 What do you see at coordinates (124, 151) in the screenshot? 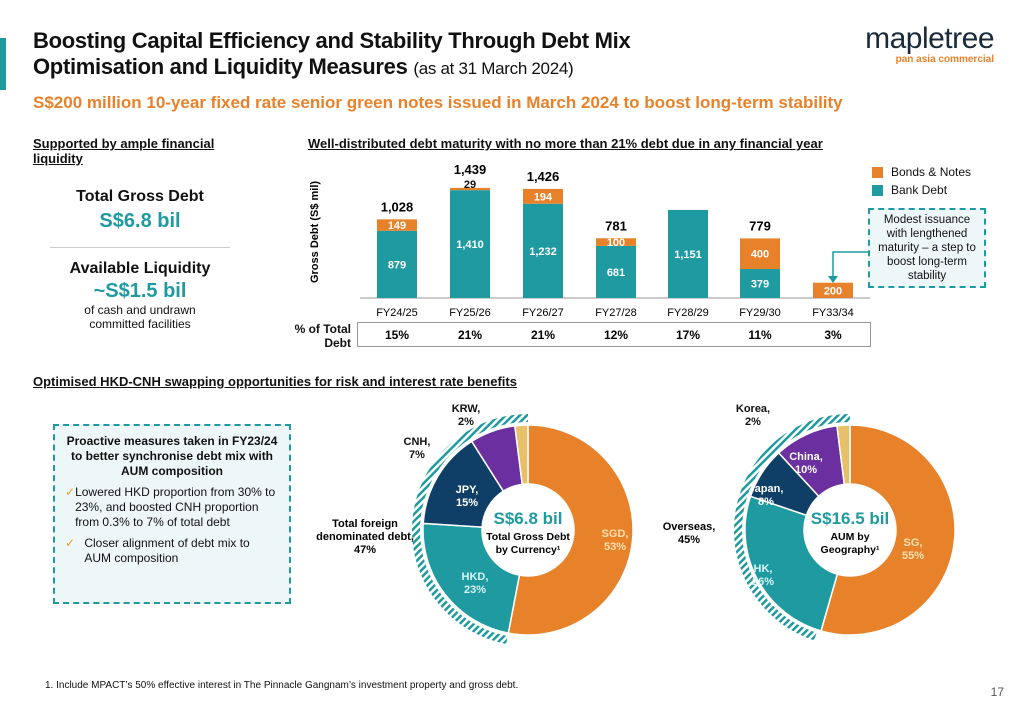
I see `liquidity-heading: Supported by ample financial liquidity` at bounding box center [124, 151].